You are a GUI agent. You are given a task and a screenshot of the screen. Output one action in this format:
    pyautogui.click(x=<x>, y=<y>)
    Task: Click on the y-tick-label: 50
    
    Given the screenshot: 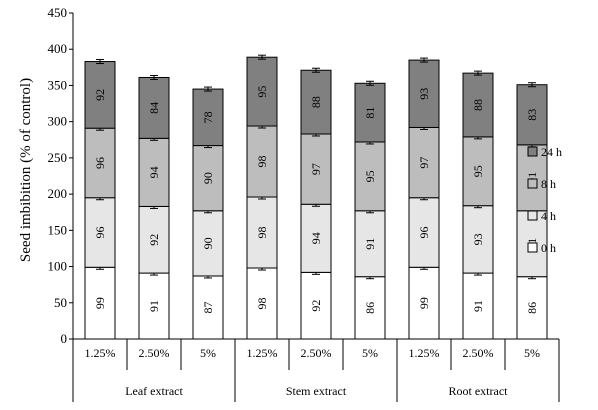 What is the action you would take?
    pyautogui.click(x=60, y=302)
    